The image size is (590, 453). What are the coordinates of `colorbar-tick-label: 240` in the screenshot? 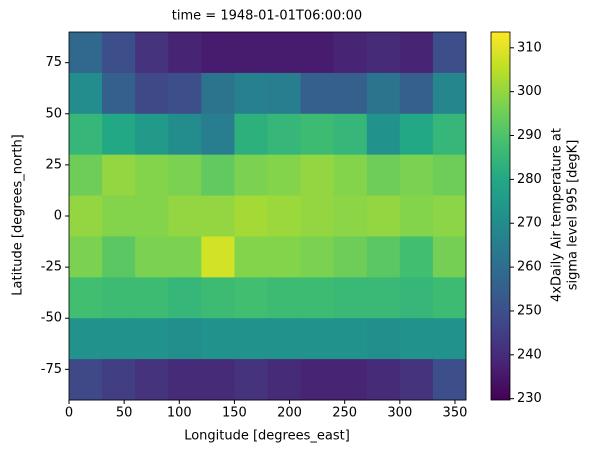 It's located at (529, 354).